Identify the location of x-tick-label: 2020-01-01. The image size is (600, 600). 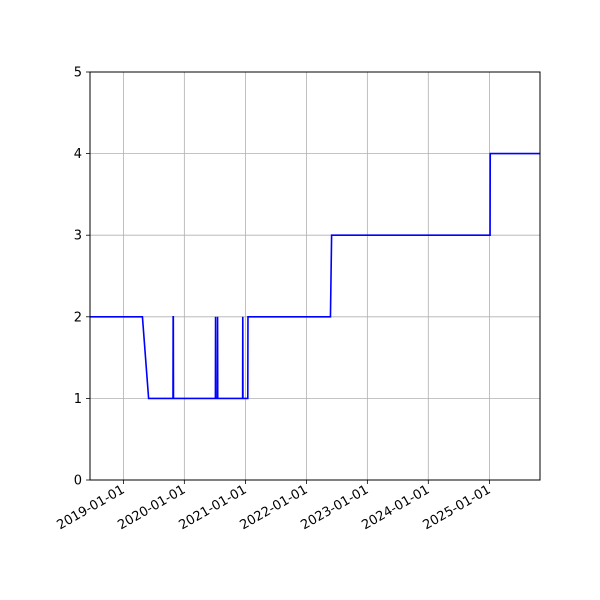
(151, 507).